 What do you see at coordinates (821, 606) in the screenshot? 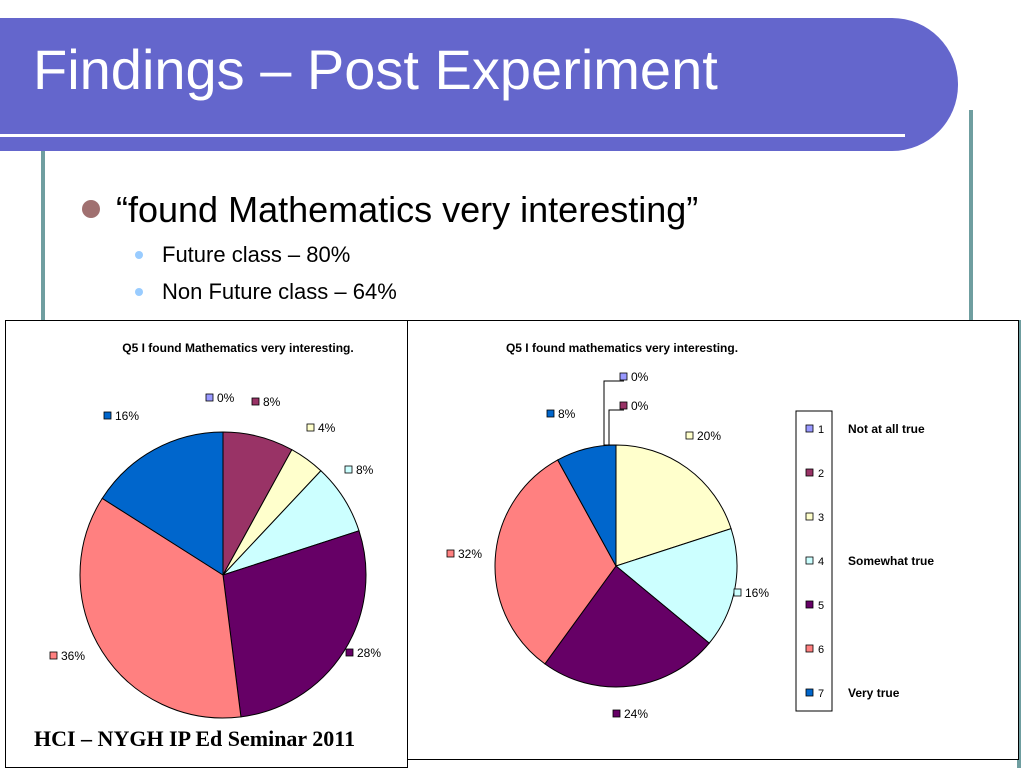
I see `legend-label-5: 5` at bounding box center [821, 606].